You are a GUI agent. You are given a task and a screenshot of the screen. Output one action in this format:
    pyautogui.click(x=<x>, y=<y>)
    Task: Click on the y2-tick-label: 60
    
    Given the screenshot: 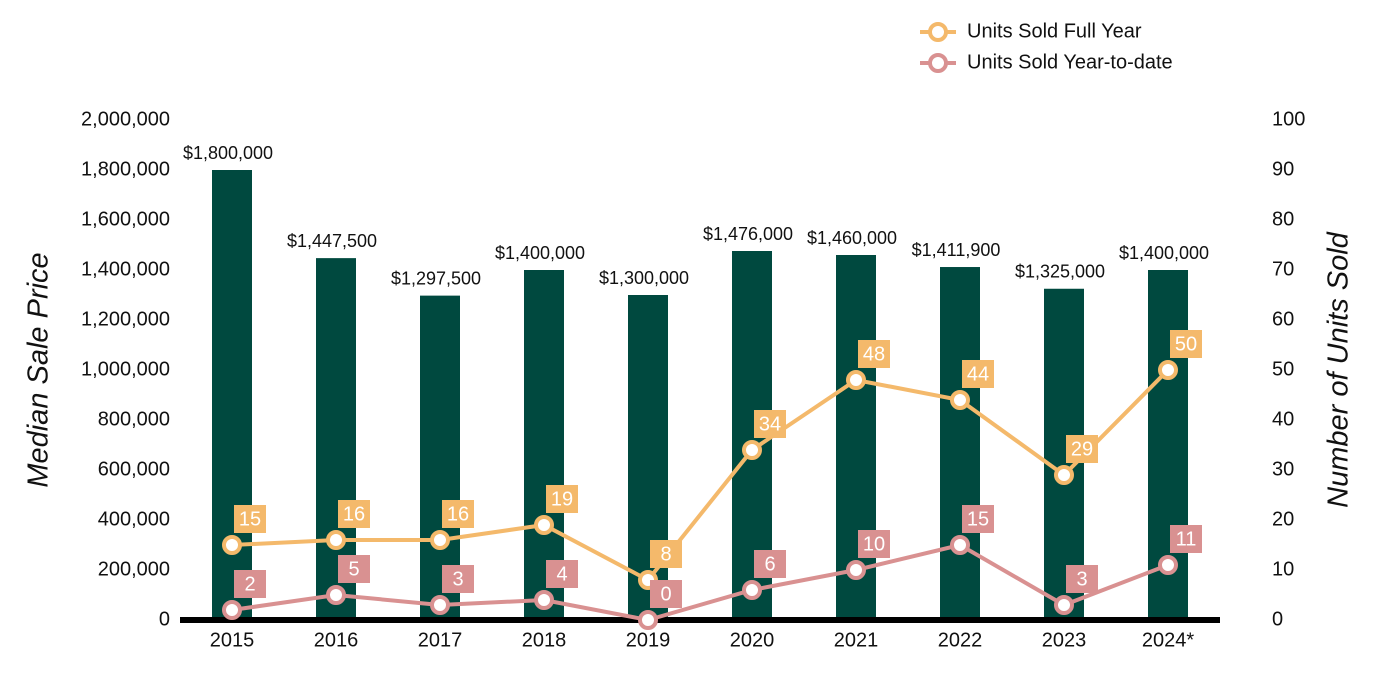 What is the action you would take?
    pyautogui.click(x=1283, y=319)
    